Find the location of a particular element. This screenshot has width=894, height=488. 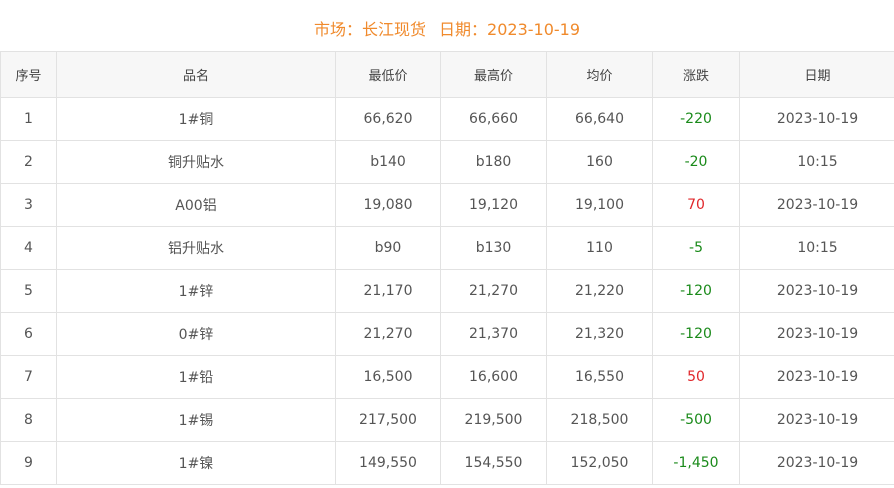

col-date: 日期 is located at coordinates (816, 74).